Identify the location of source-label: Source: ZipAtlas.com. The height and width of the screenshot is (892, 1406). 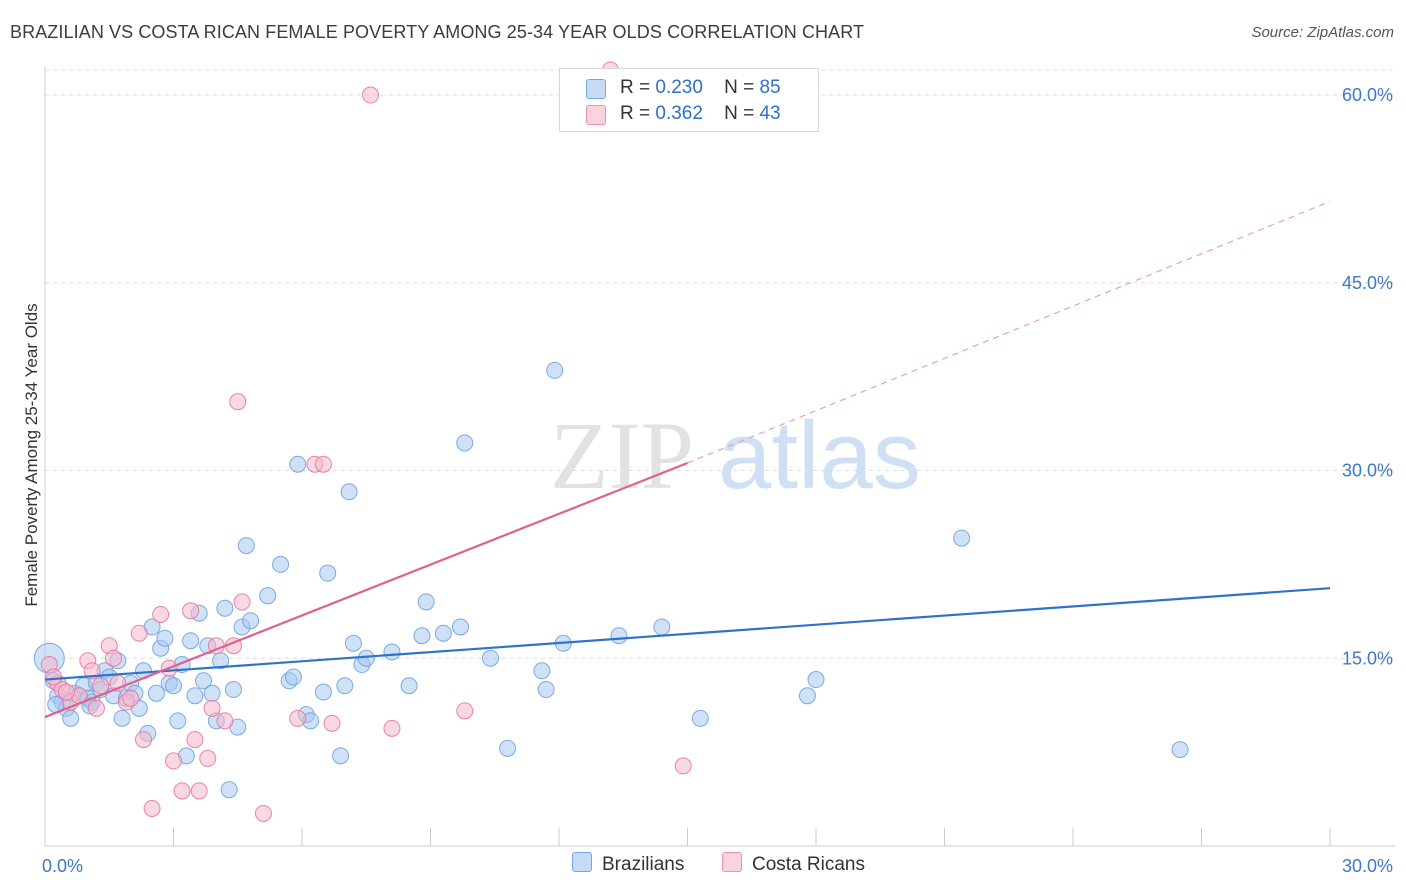
(1322, 32).